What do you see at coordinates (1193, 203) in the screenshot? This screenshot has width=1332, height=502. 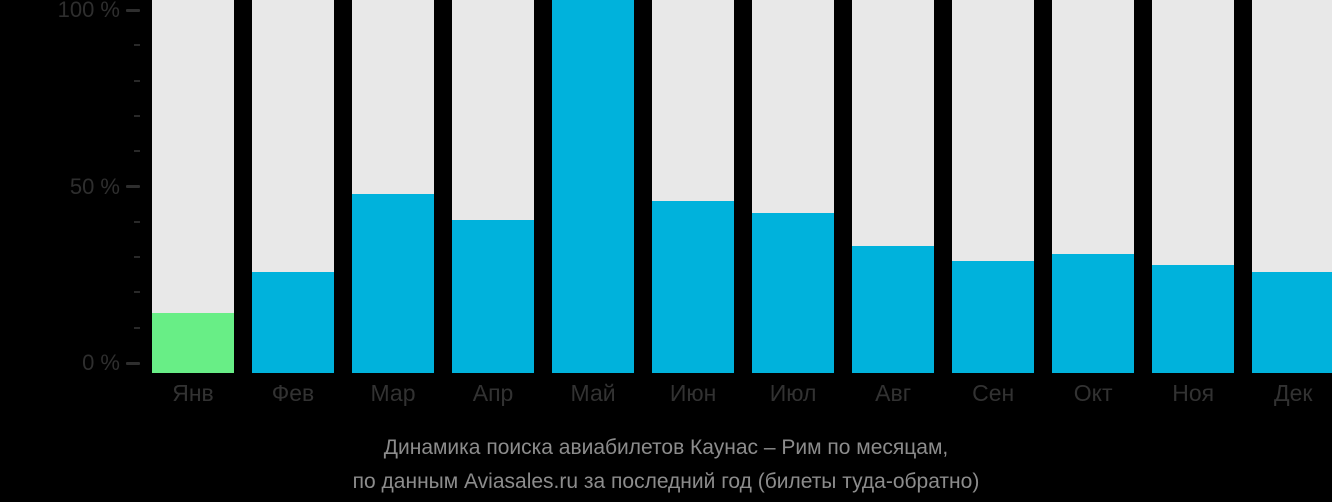 I see `bar-column-nov: Ноя` at bounding box center [1193, 203].